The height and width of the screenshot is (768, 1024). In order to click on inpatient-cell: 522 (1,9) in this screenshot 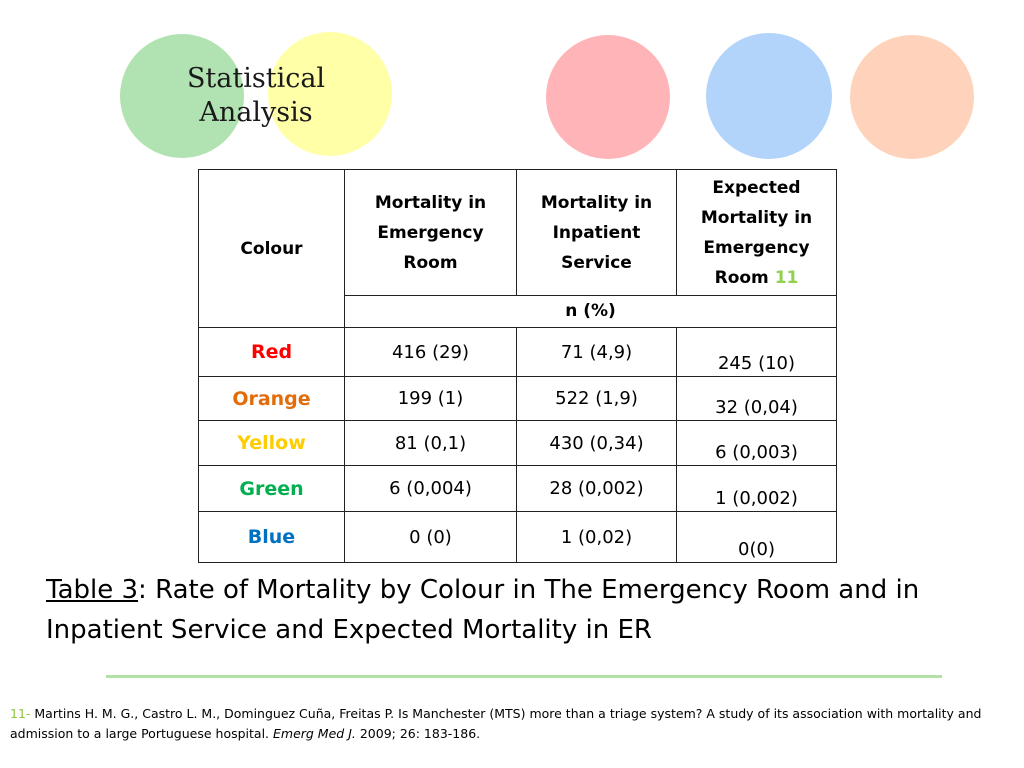, I will do `click(596, 398)`.